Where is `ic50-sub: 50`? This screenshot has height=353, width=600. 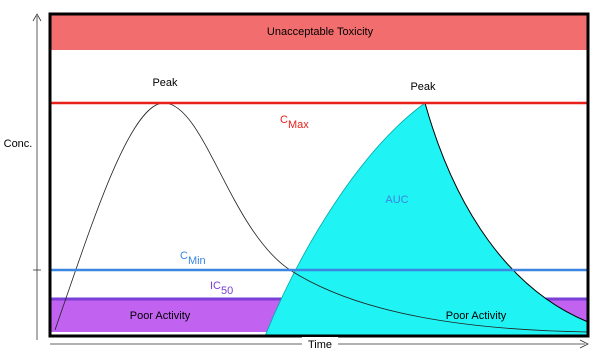 ic50-sub: 50 is located at coordinates (227, 291).